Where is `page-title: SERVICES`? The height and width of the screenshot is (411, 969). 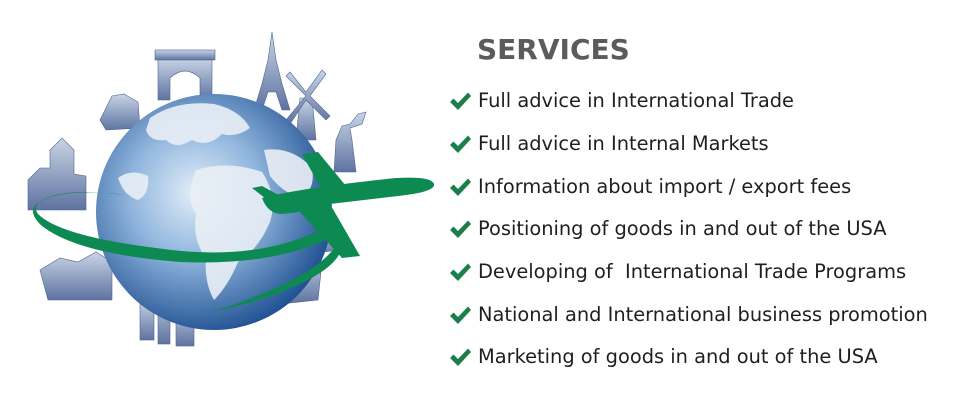 page-title: SERVICES is located at coordinates (553, 49).